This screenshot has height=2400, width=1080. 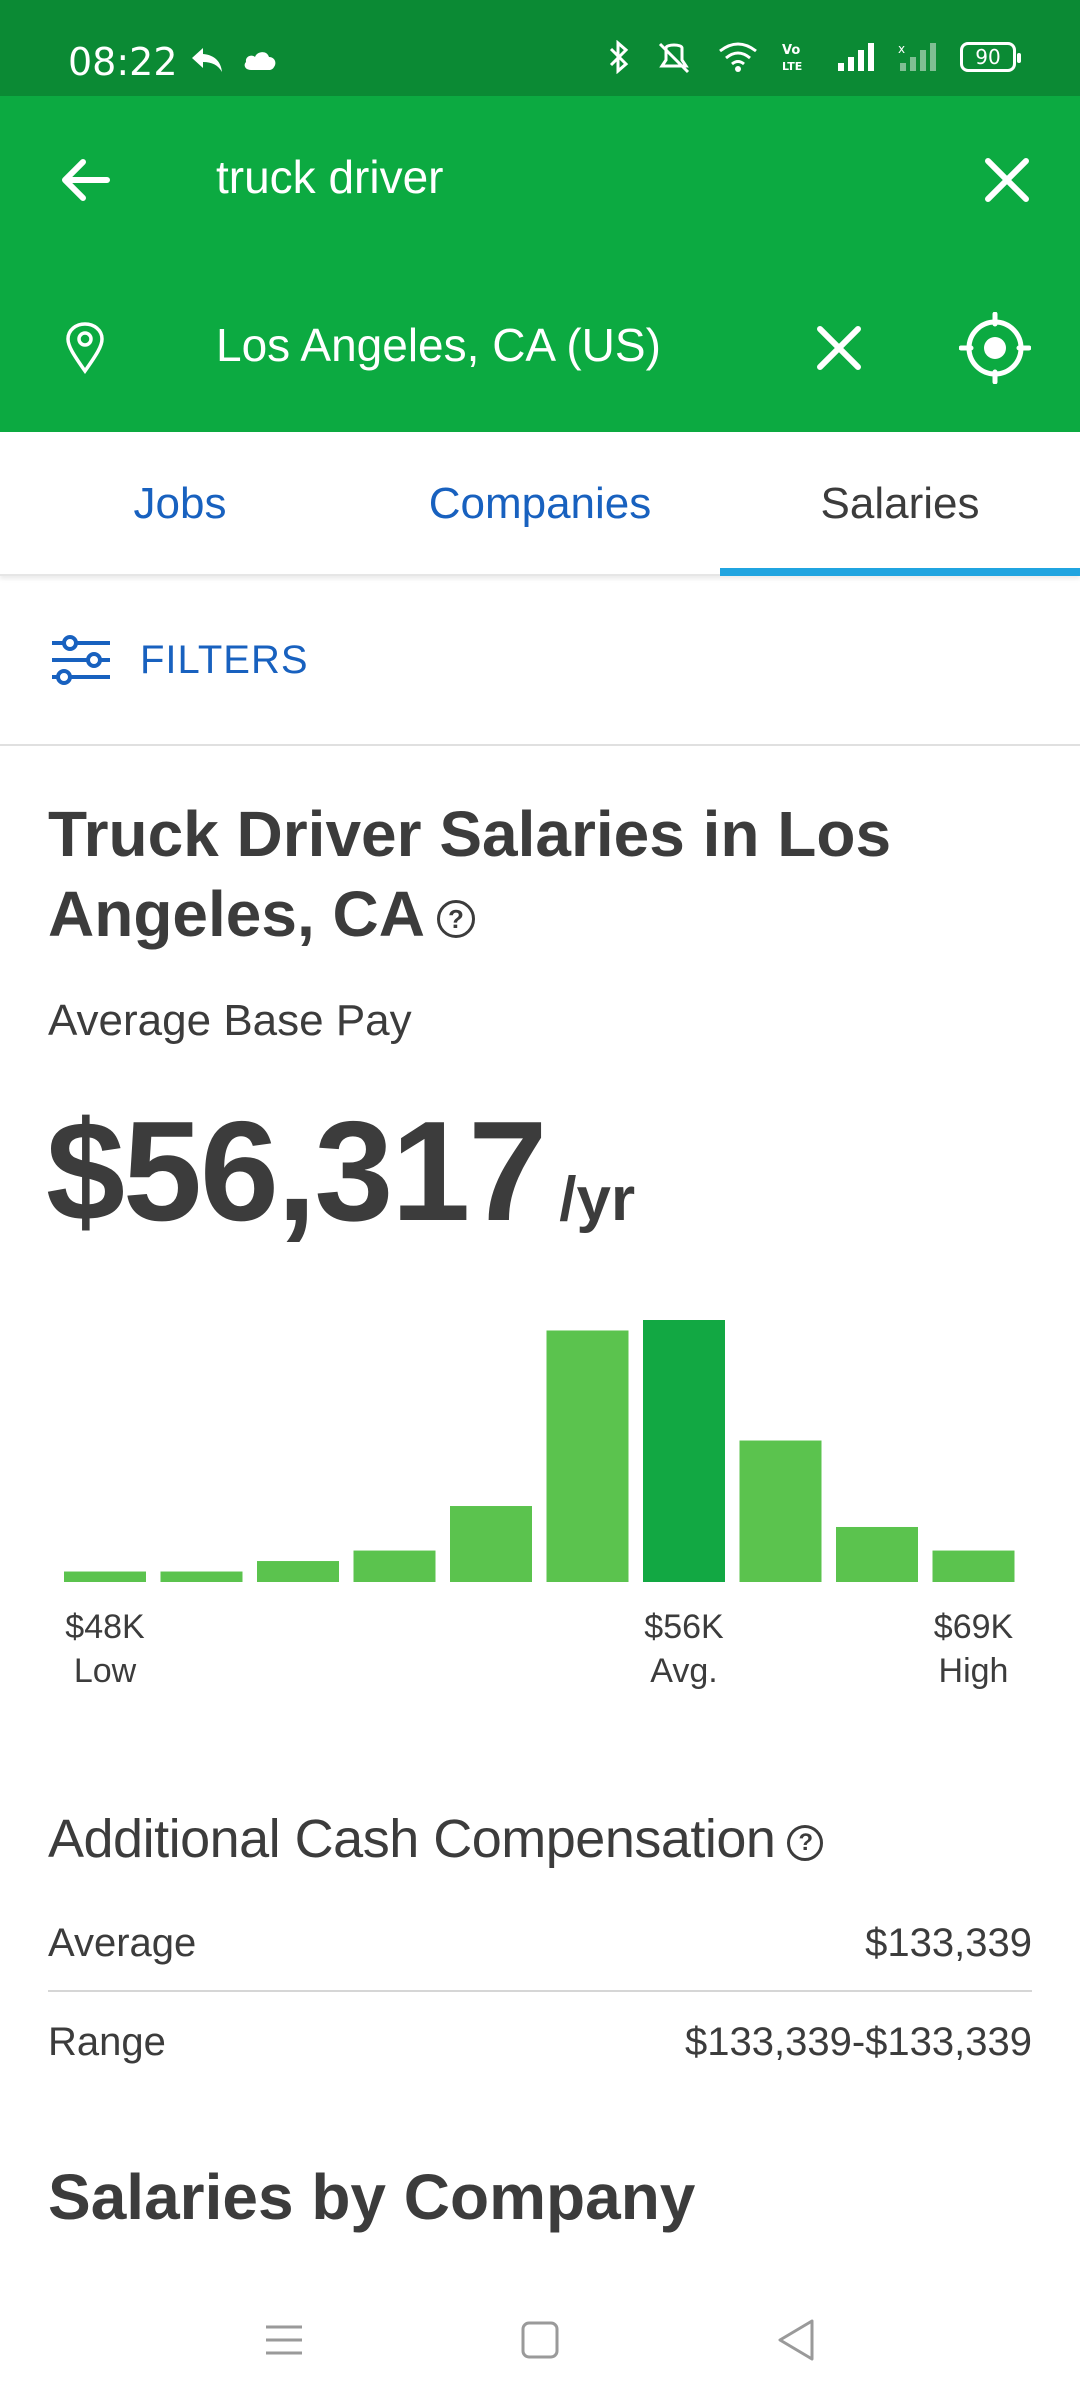 I want to click on triangle-back-icon, so click(x=796, y=2340).